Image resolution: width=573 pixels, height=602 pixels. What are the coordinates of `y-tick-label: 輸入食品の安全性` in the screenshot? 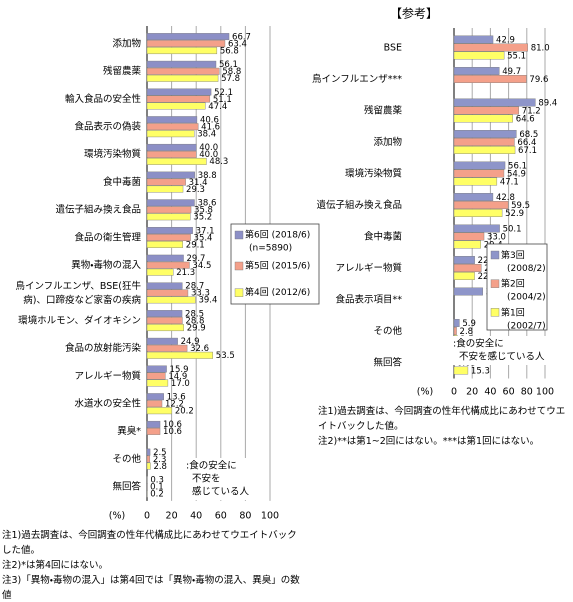 It's located at (103, 99).